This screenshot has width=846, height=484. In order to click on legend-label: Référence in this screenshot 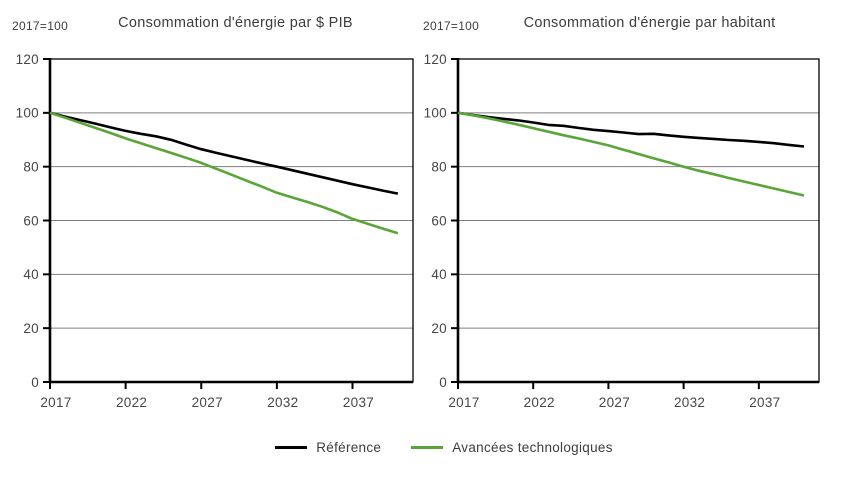, I will do `click(349, 447)`.